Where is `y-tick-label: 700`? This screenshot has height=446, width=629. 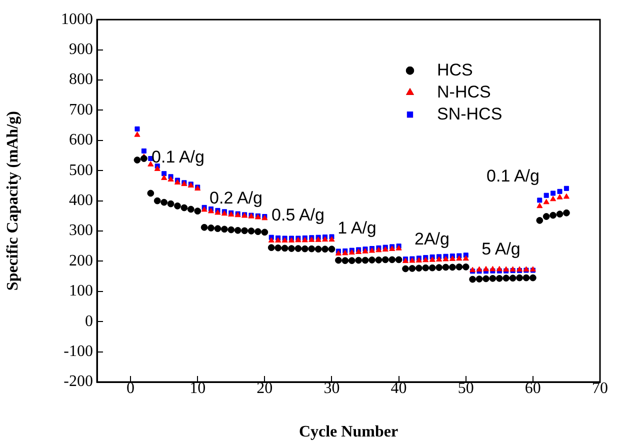
y-tick-label: 700 is located at coordinates (81, 109).